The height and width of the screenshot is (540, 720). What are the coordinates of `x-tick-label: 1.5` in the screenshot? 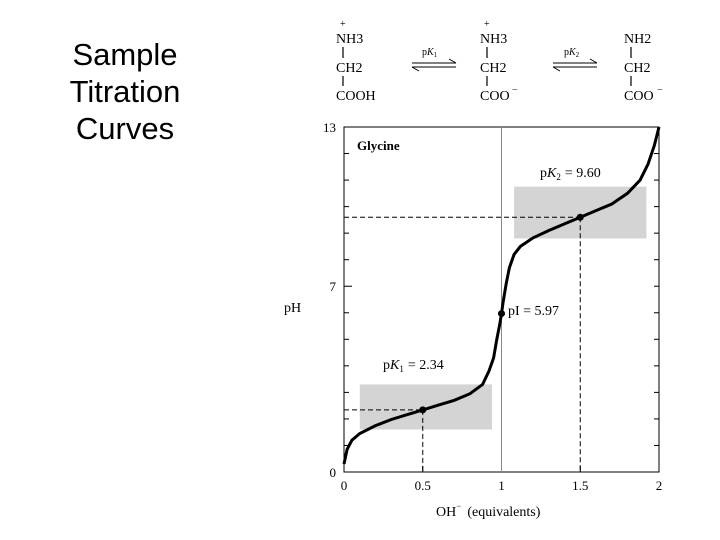 It's located at (580, 485).